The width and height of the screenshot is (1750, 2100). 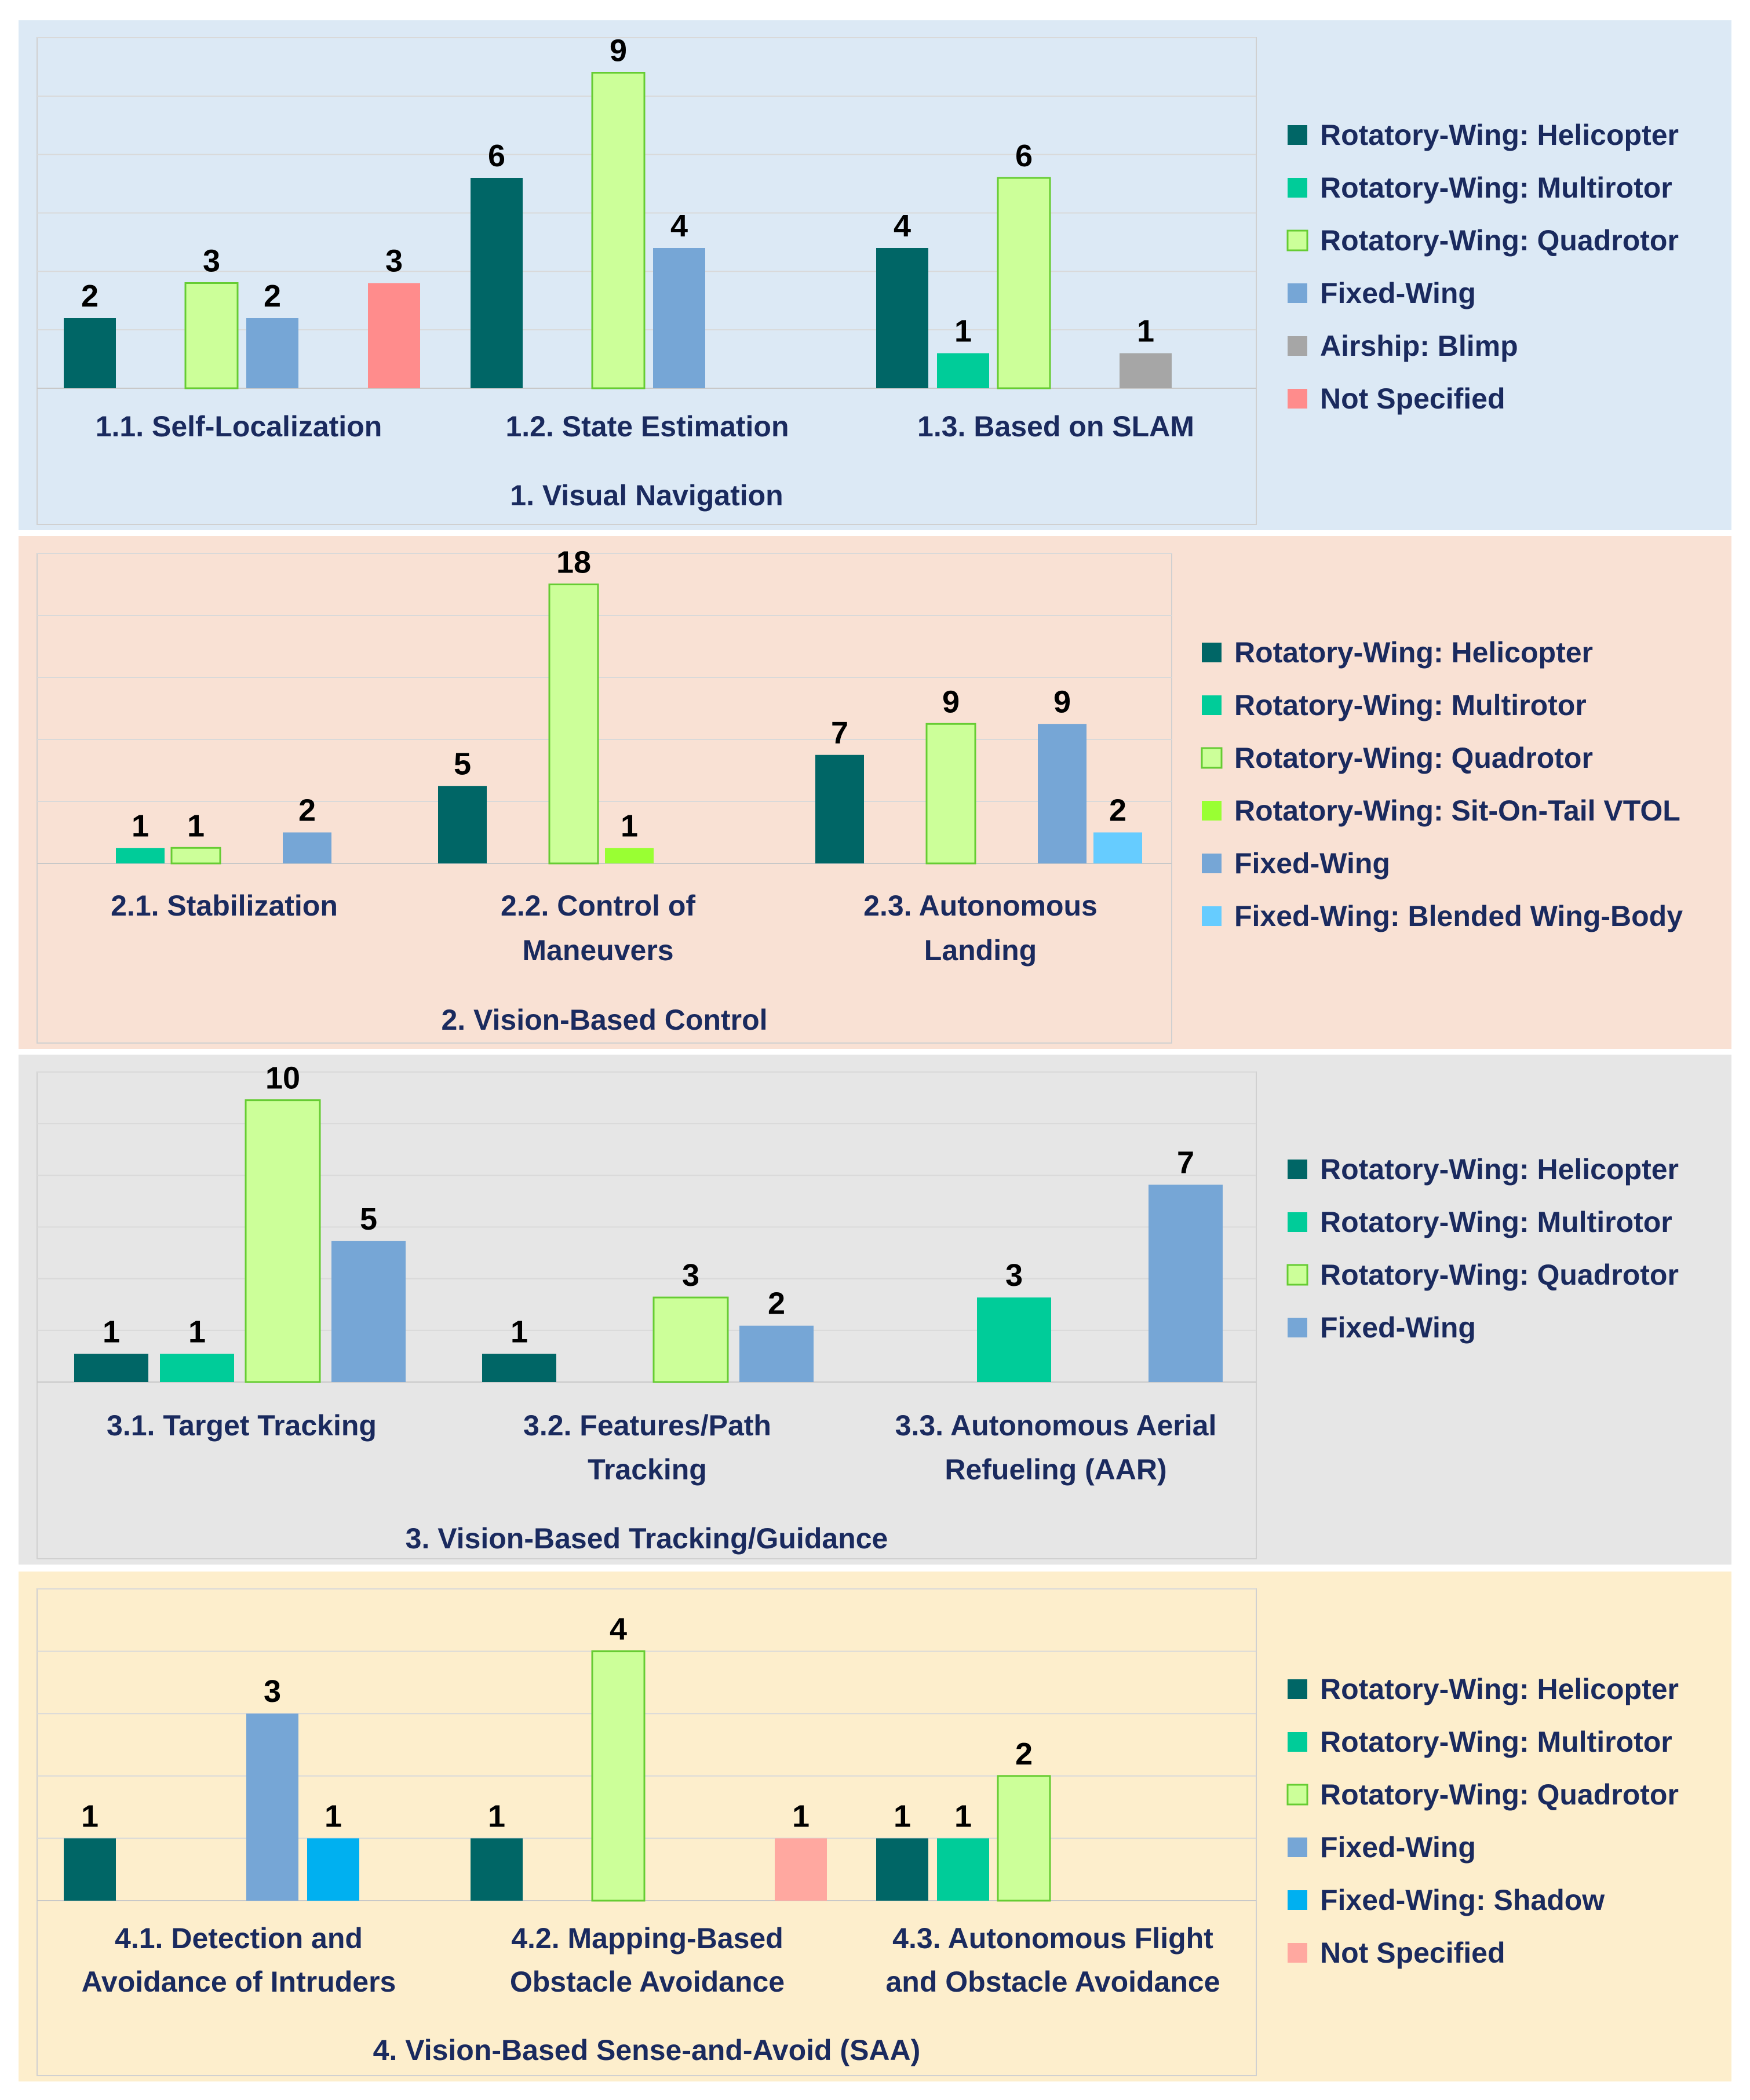 I want to click on category-label: 2.2. Control of Maneuvers, so click(x=598, y=928).